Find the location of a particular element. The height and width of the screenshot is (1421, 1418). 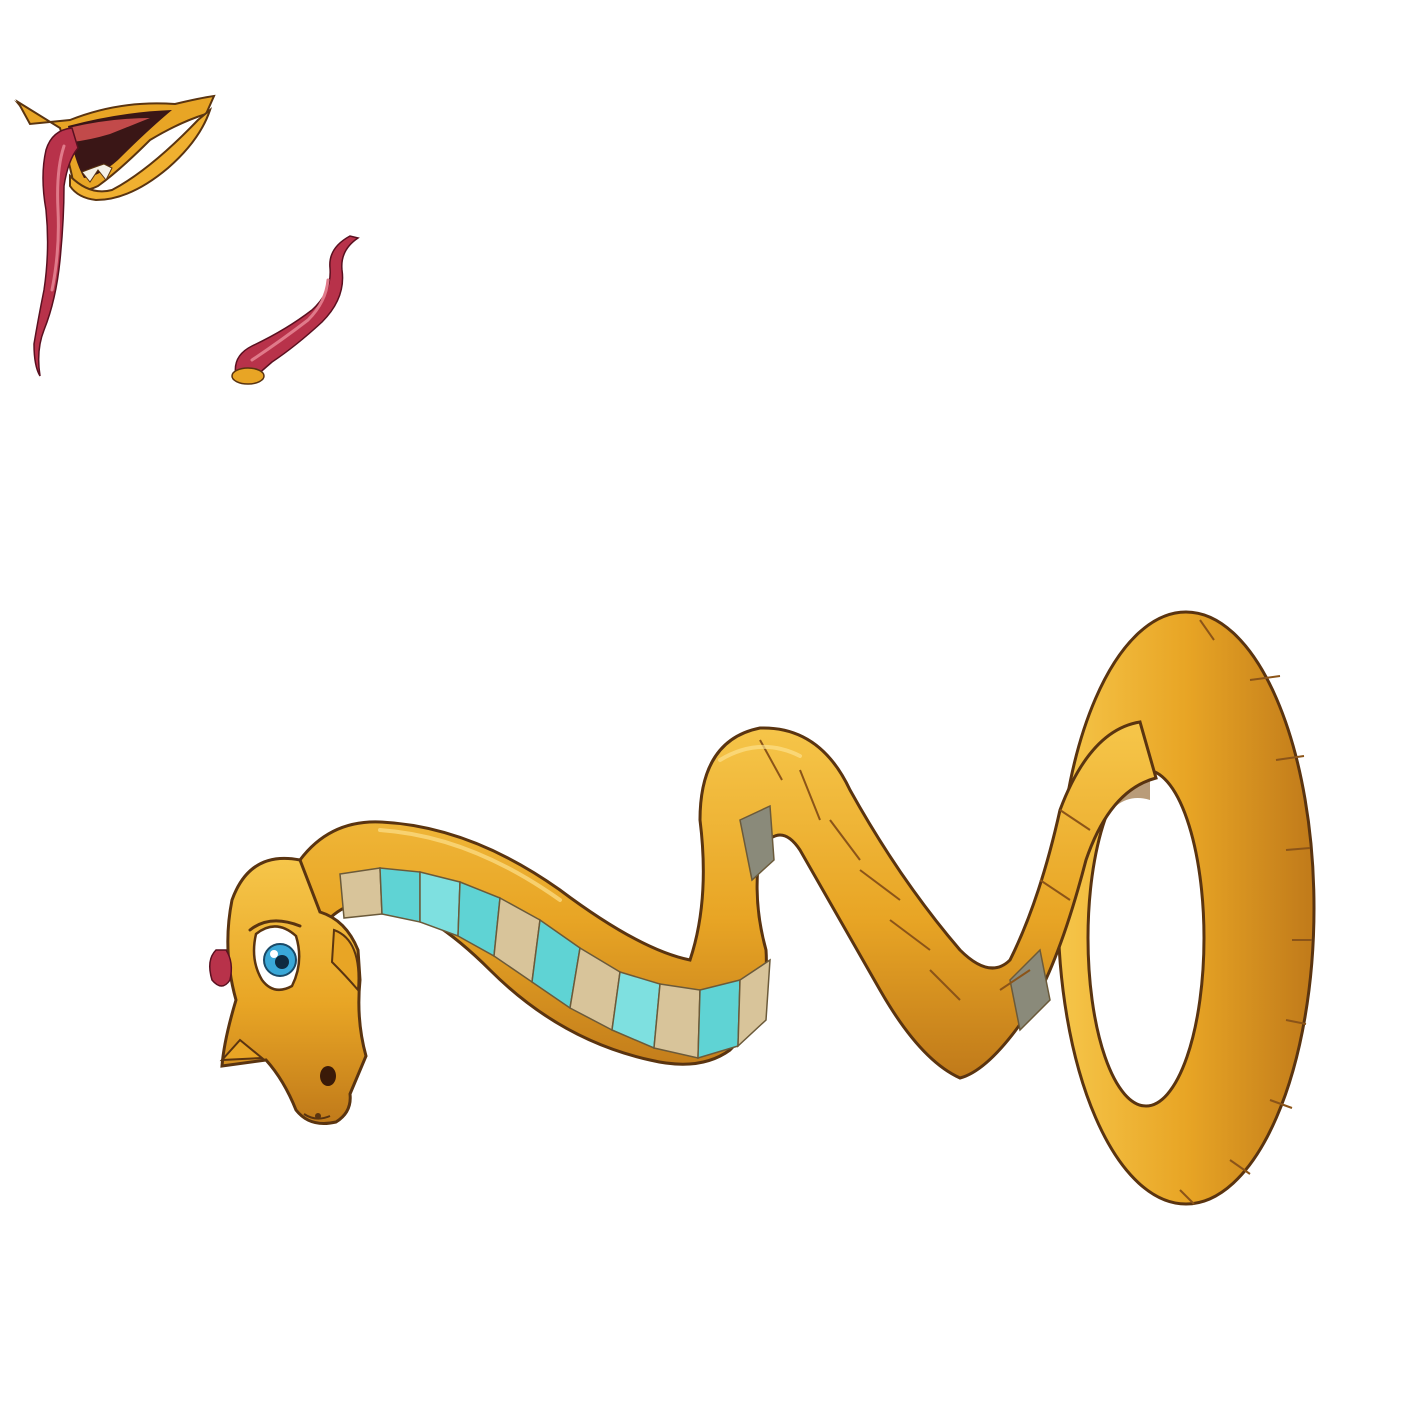

forked-tongue-icon is located at coordinates (295, 310).